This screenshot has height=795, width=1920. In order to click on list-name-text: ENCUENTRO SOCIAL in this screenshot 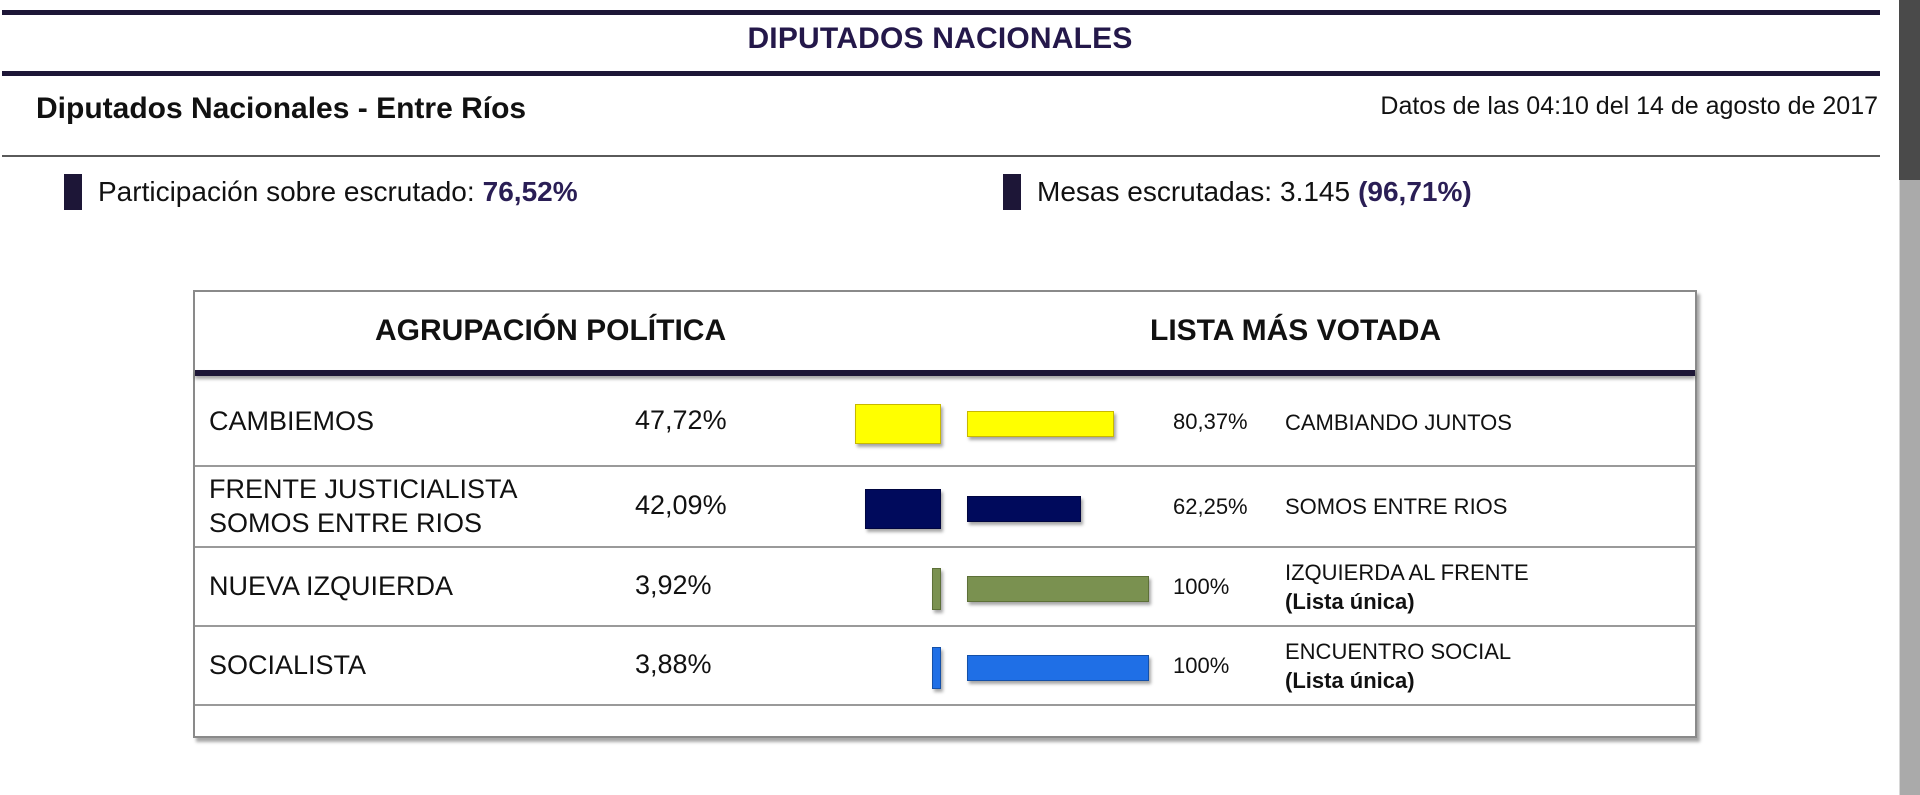, I will do `click(1398, 651)`.